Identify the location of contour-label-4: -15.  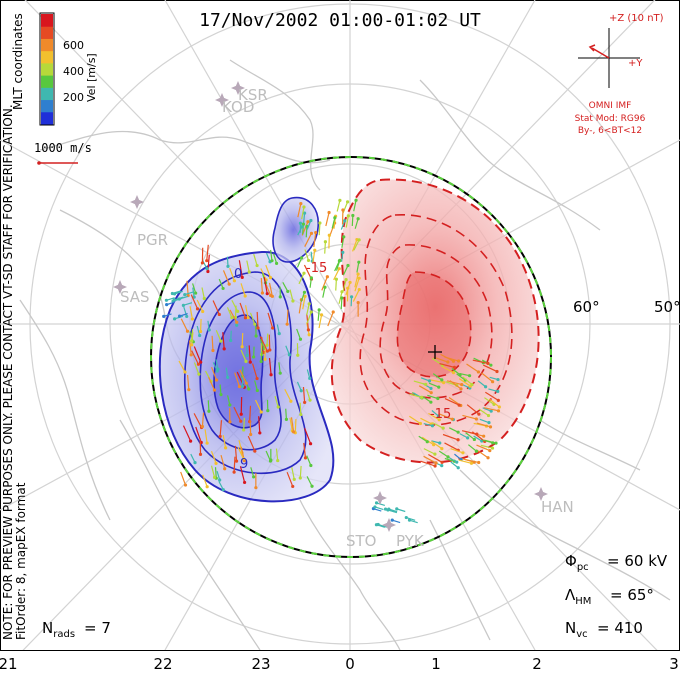
(440, 414).